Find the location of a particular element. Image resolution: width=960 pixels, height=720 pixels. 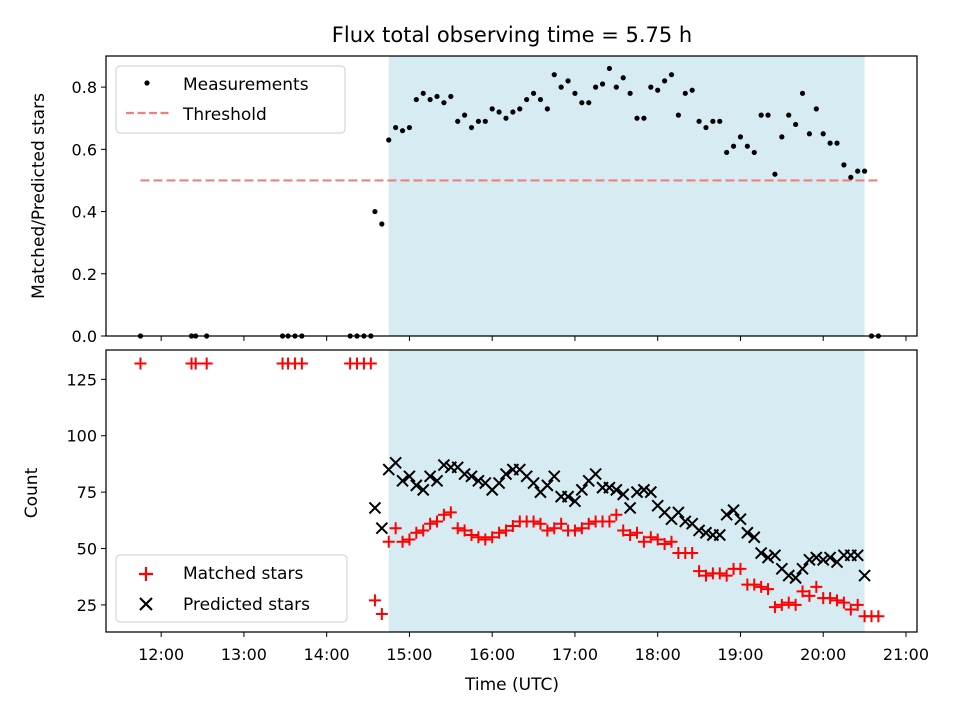

bottom-x-tick-label: 15:00 is located at coordinates (409, 654).